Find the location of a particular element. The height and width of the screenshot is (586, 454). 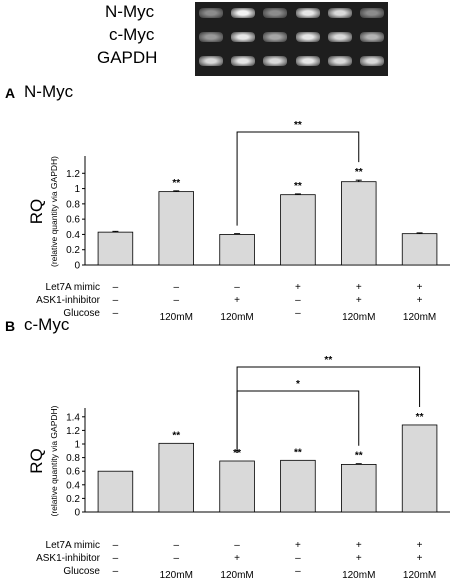

panel-a-title: N-Myc is located at coordinates (49, 91).